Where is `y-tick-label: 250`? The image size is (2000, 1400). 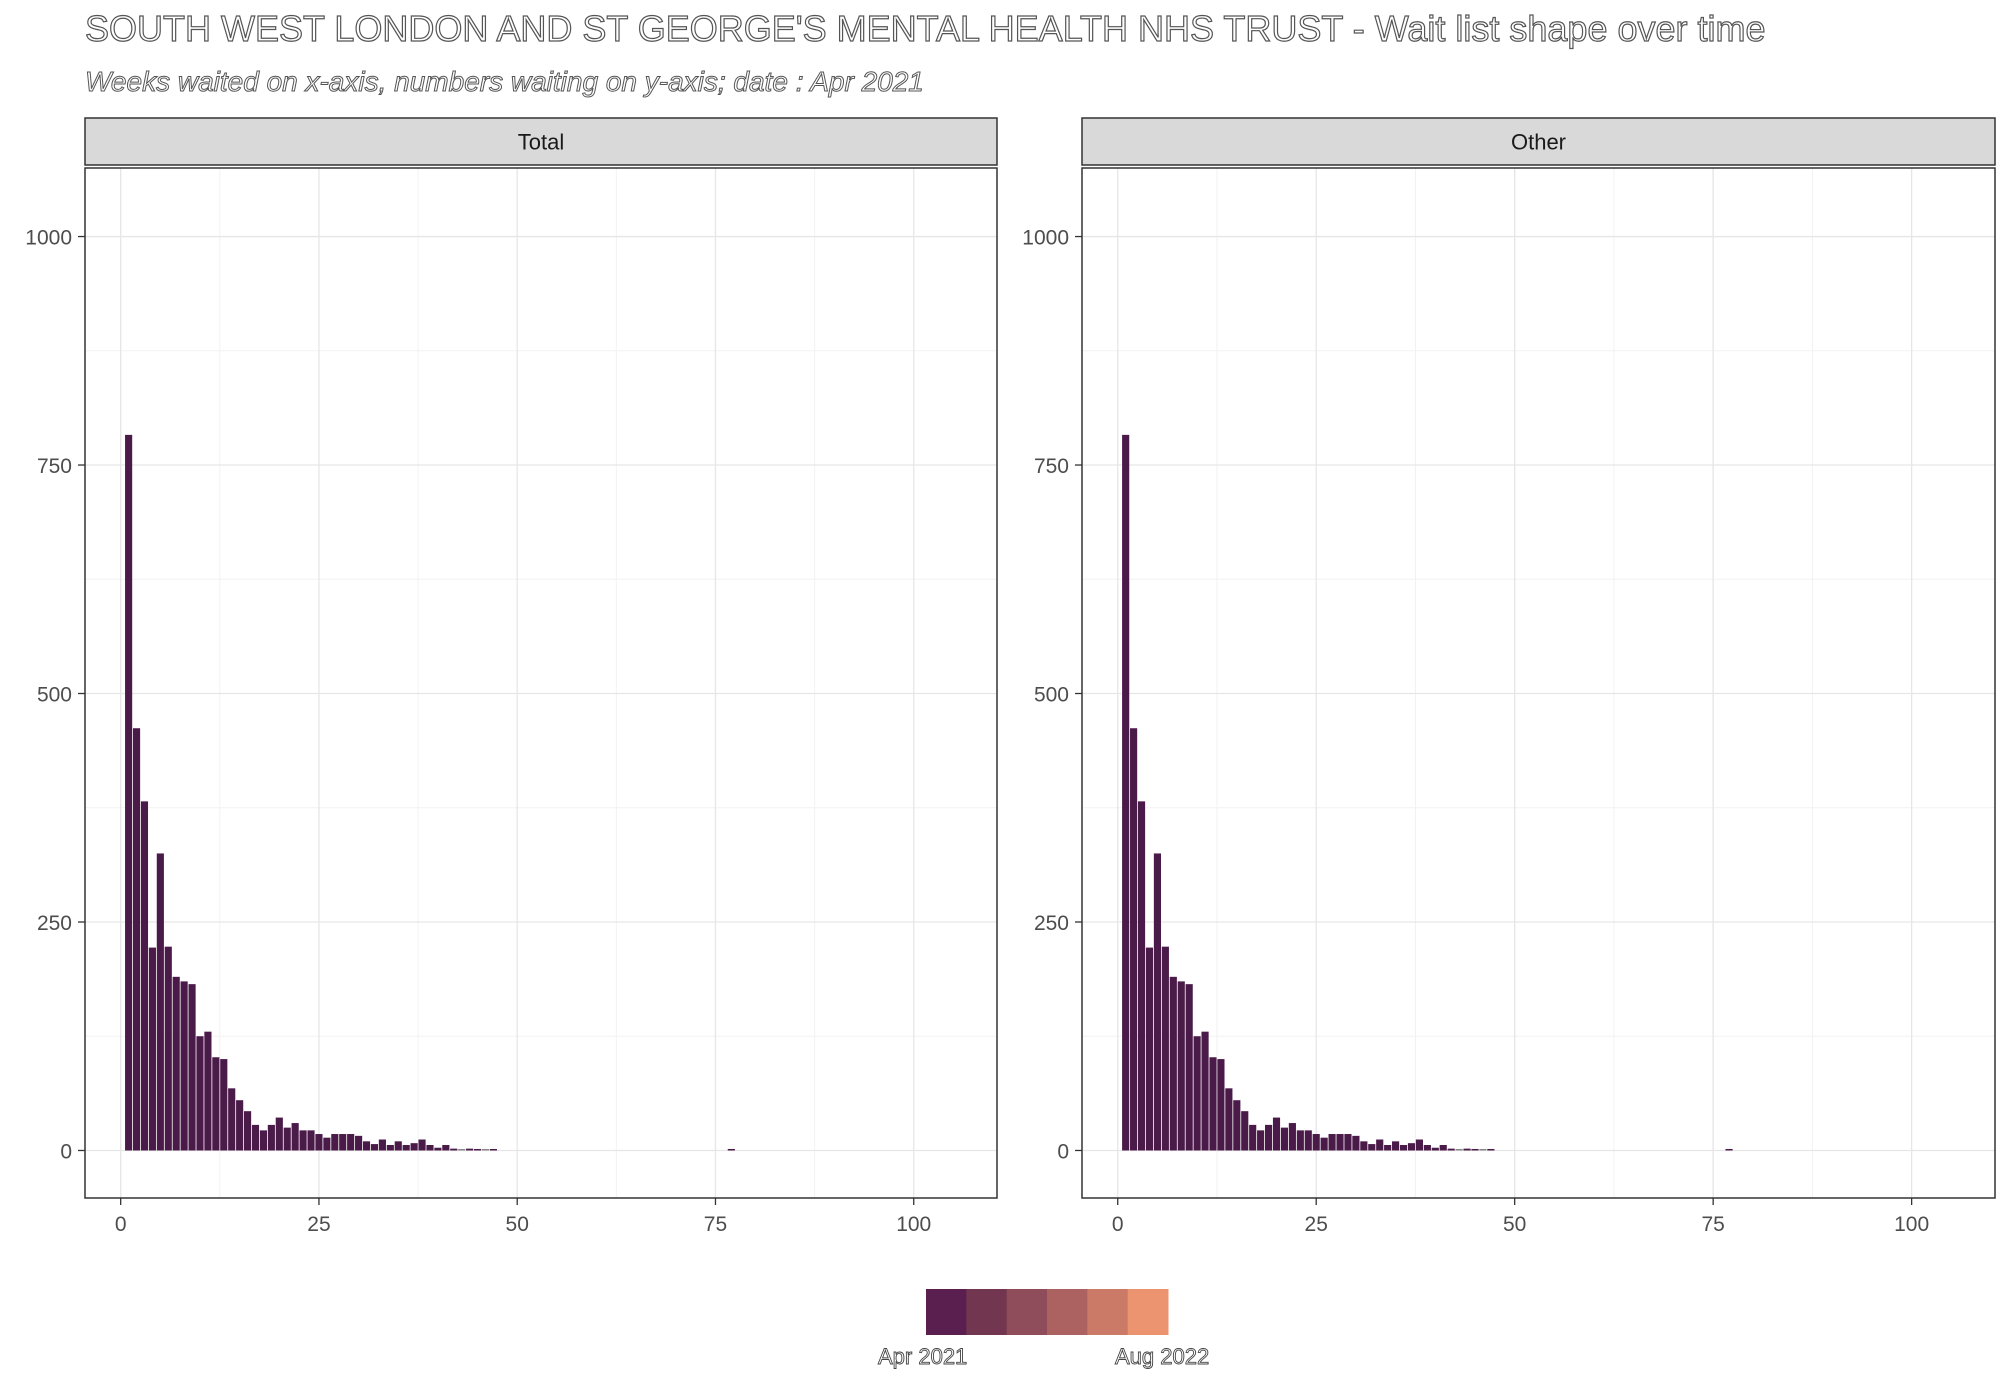
y-tick-label: 250 is located at coordinates (1051, 923).